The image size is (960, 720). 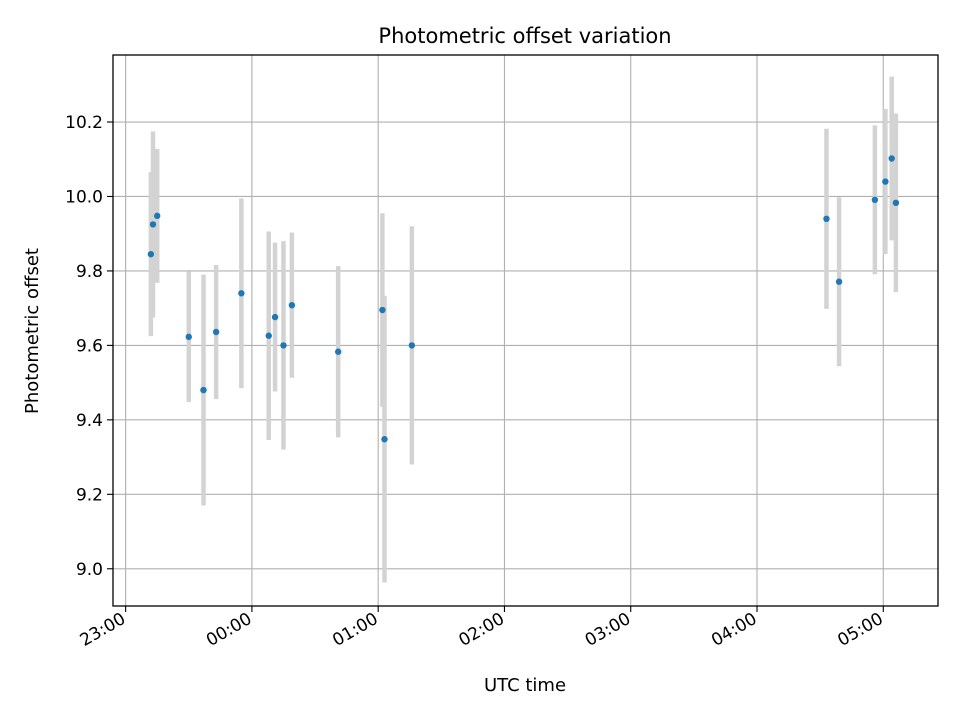 I want to click on y-axis-label: Photometric offset, so click(x=32, y=331).